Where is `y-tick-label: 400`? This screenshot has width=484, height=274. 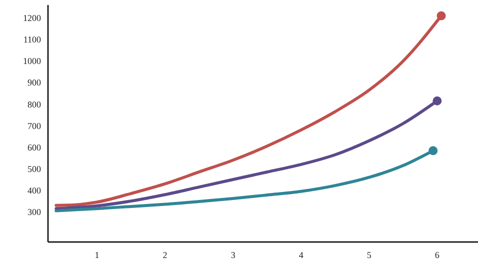 y-tick-label: 400 is located at coordinates (35, 190).